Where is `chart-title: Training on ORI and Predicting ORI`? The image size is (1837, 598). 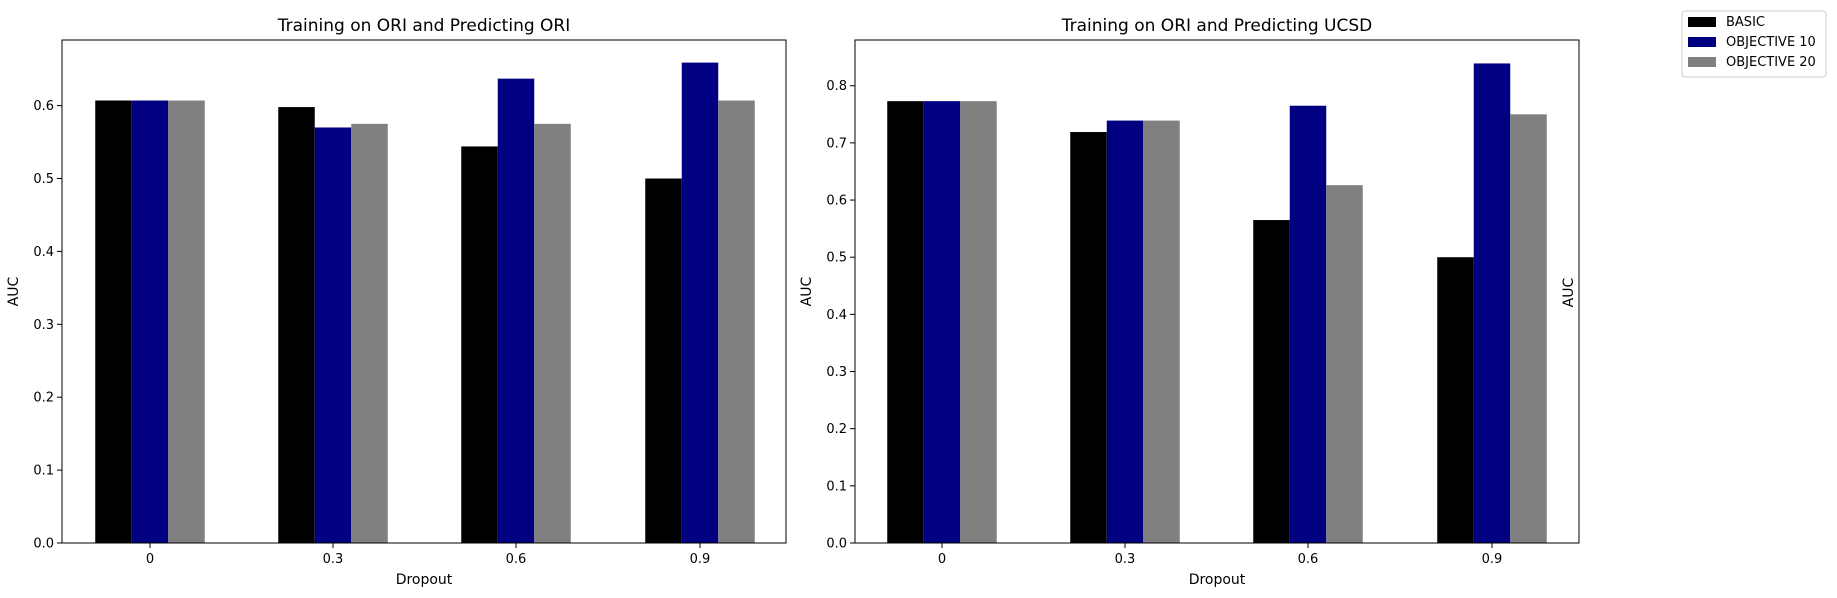 chart-title: Training on ORI and Predicting ORI is located at coordinates (424, 26).